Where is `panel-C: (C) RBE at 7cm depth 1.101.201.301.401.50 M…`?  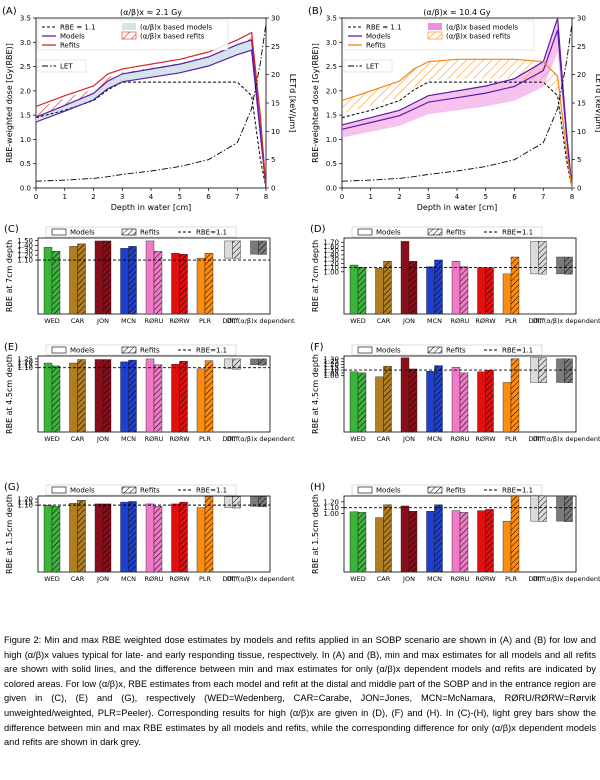
panel-C: (C) RBE at 7cm depth 1.101.201.301.401.50 M… is located at coordinates (149, 274).